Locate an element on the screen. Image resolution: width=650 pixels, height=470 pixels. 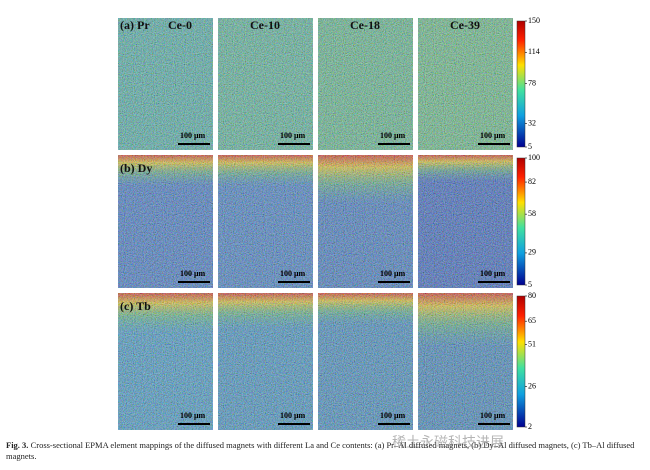
colorbar-tick-label: 80 is located at coordinates (532, 295).